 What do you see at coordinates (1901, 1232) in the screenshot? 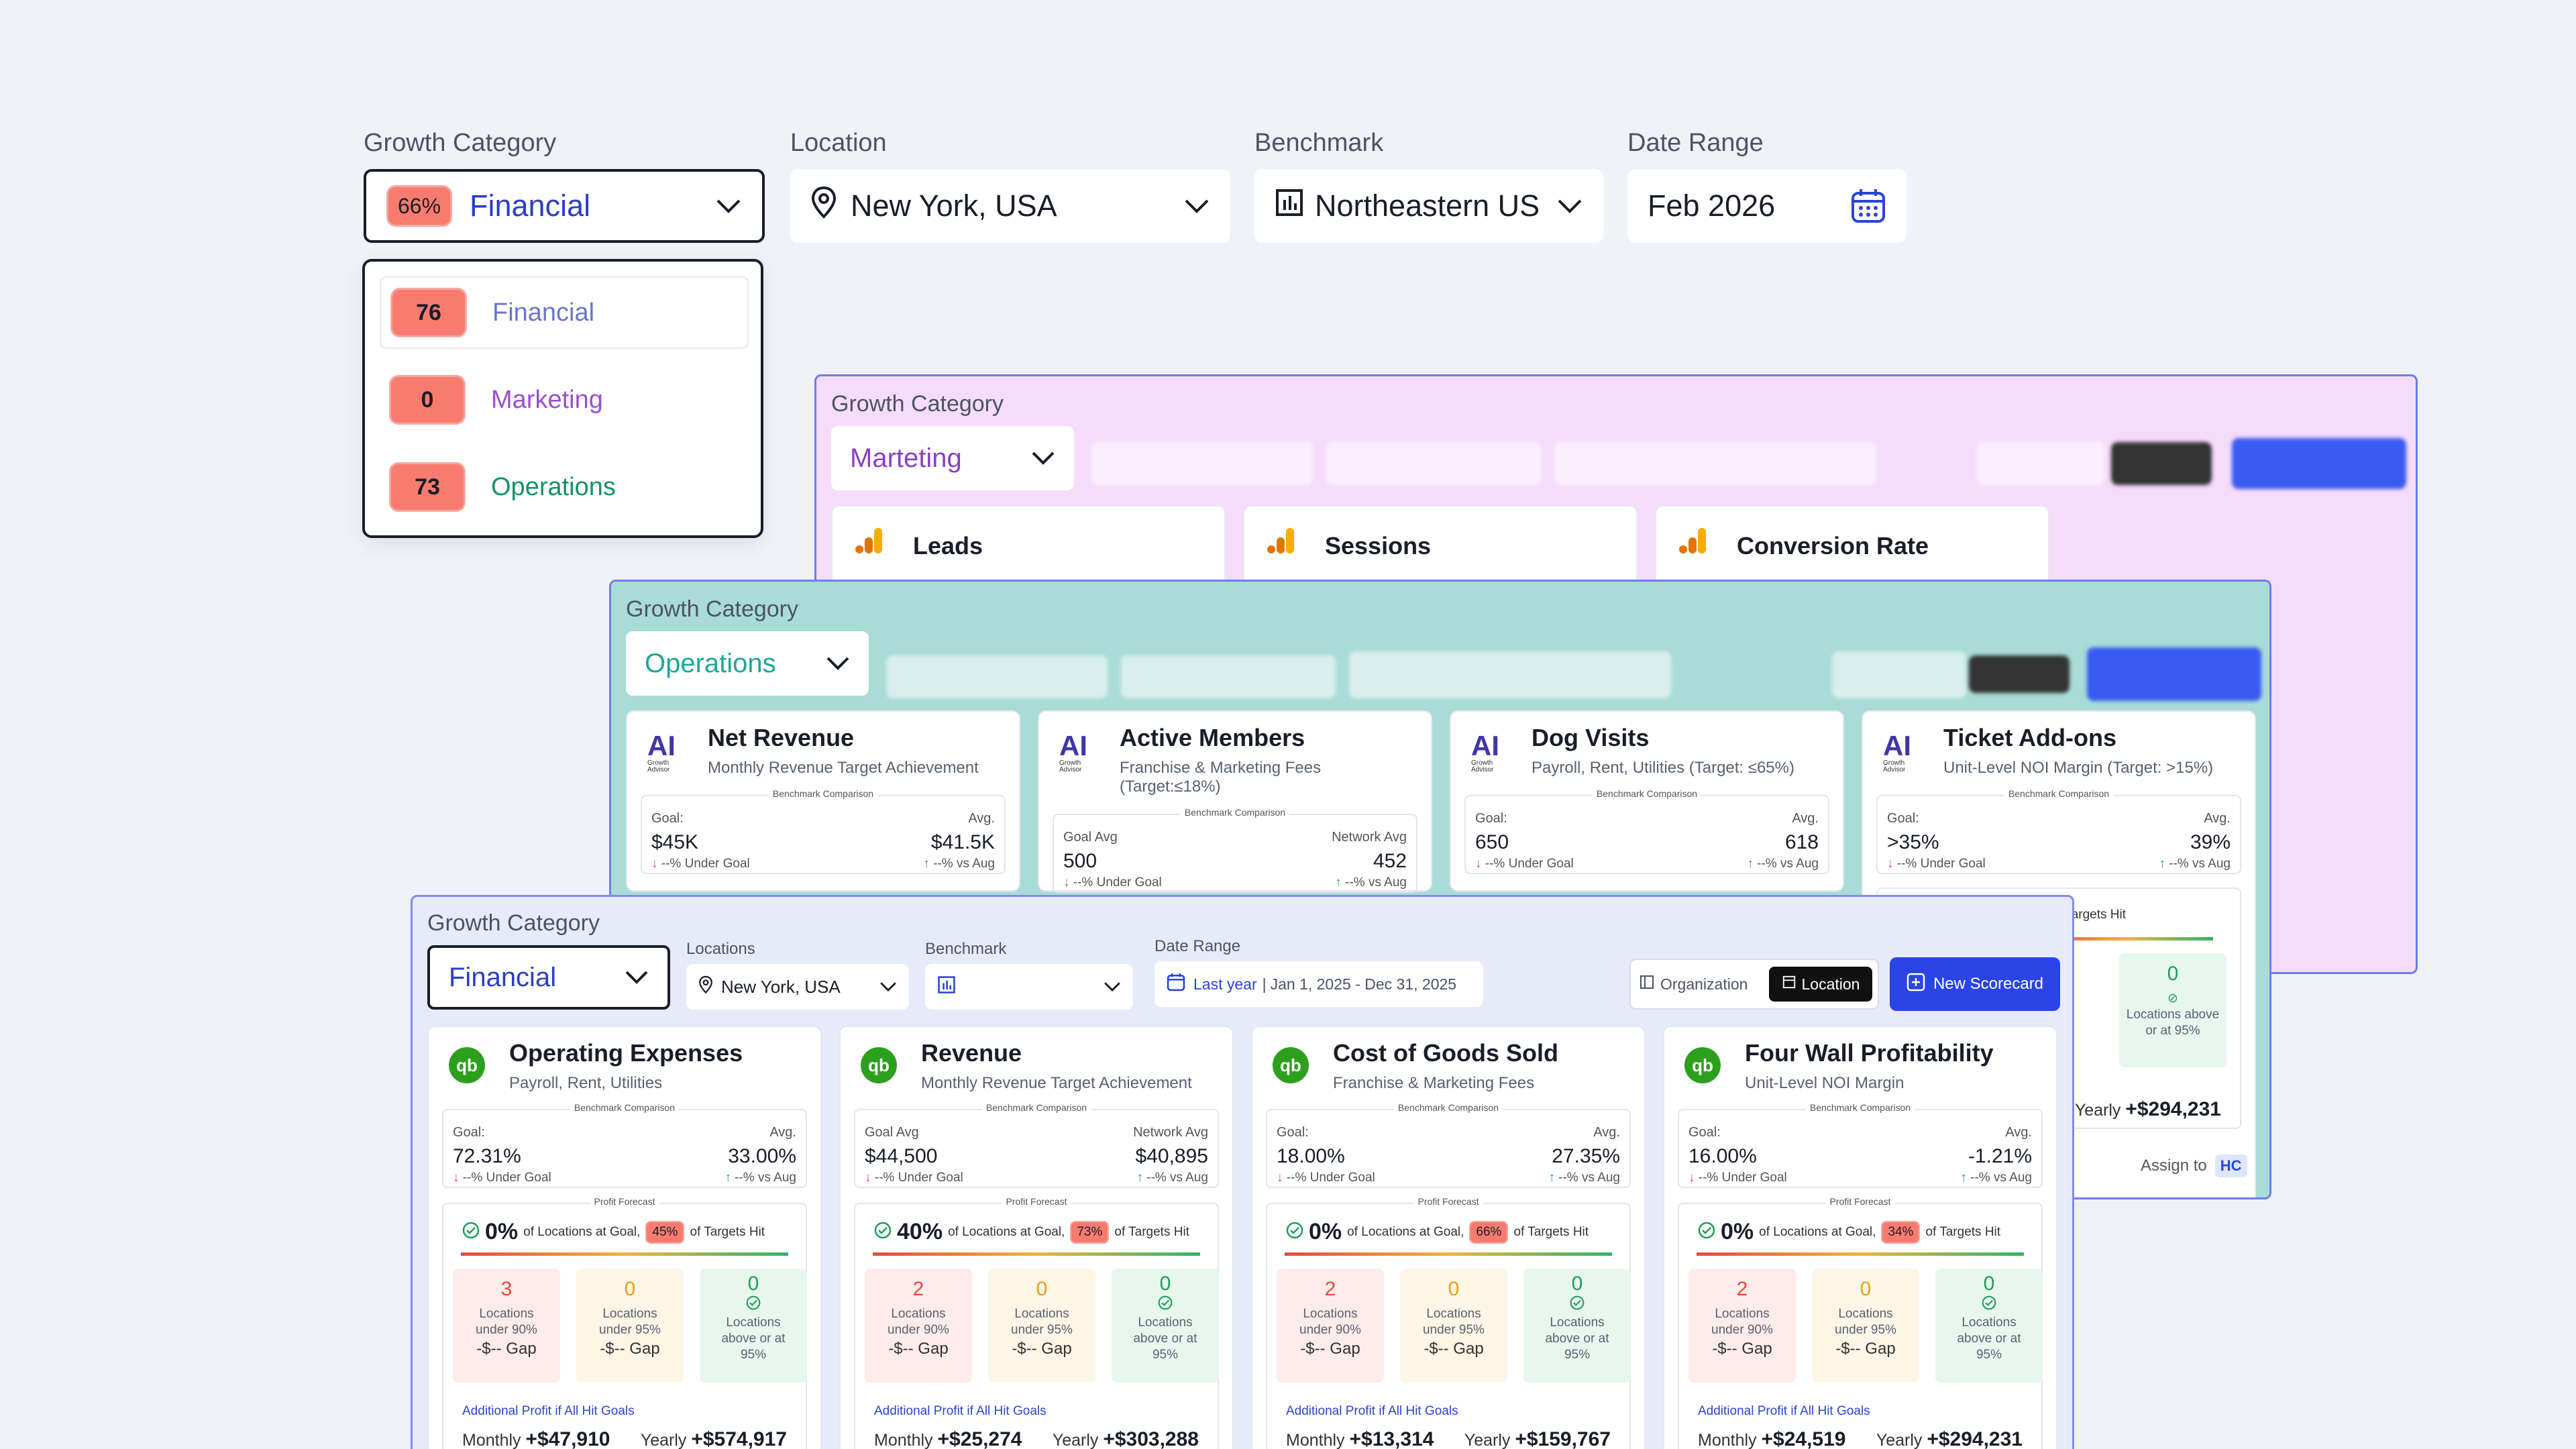
I see `targets-hit-badge: 34%` at bounding box center [1901, 1232].